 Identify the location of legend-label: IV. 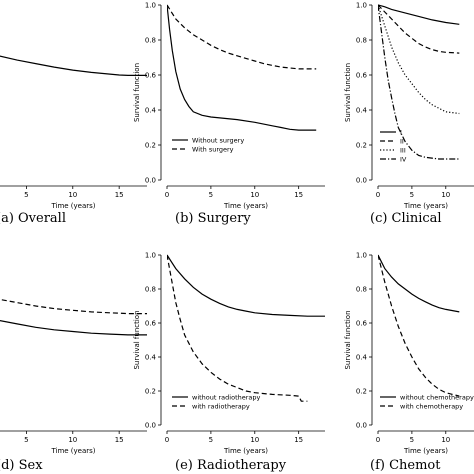
(403, 159).